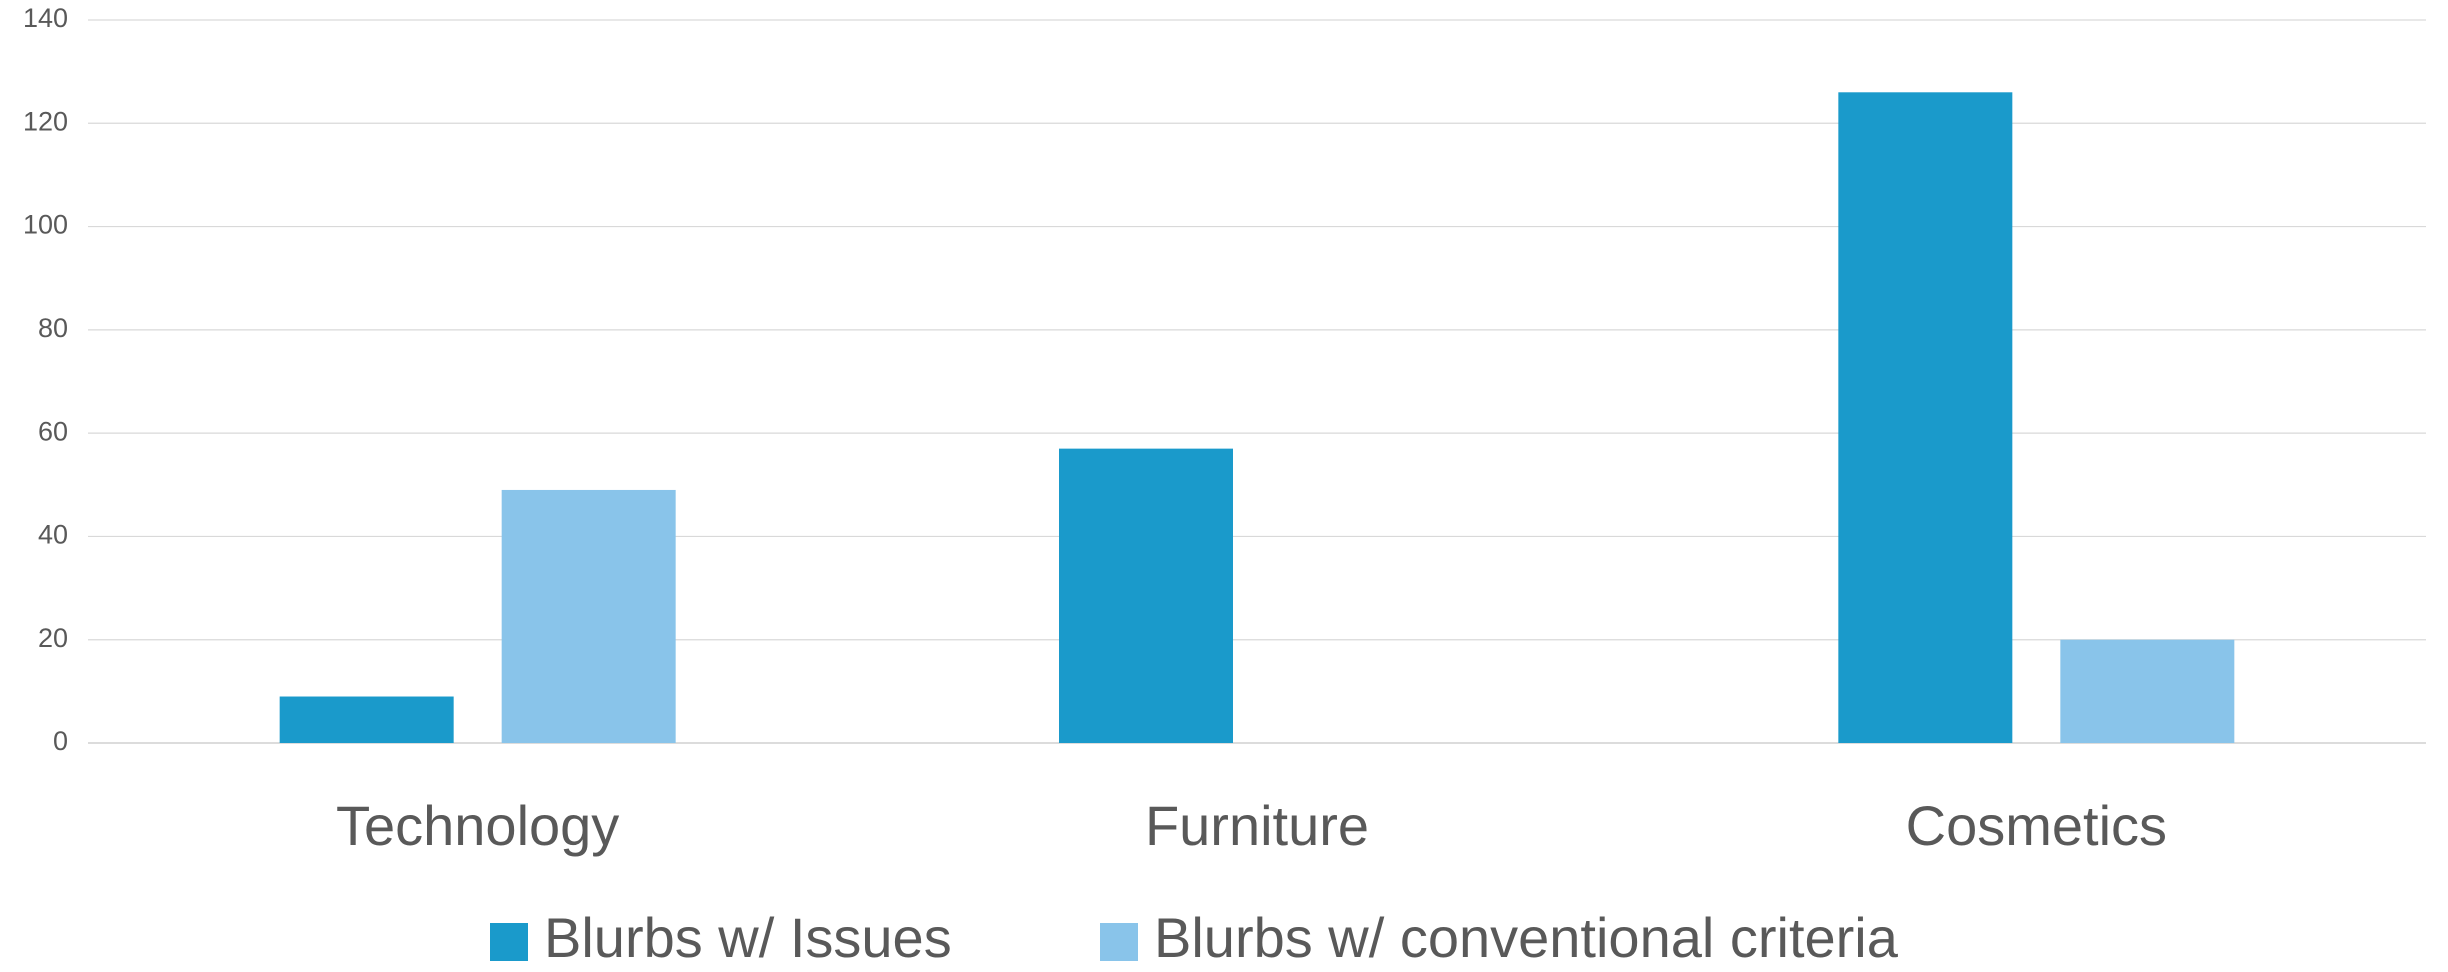 The height and width of the screenshot is (972, 2448). I want to click on y-tick-label: 120, so click(45, 121).